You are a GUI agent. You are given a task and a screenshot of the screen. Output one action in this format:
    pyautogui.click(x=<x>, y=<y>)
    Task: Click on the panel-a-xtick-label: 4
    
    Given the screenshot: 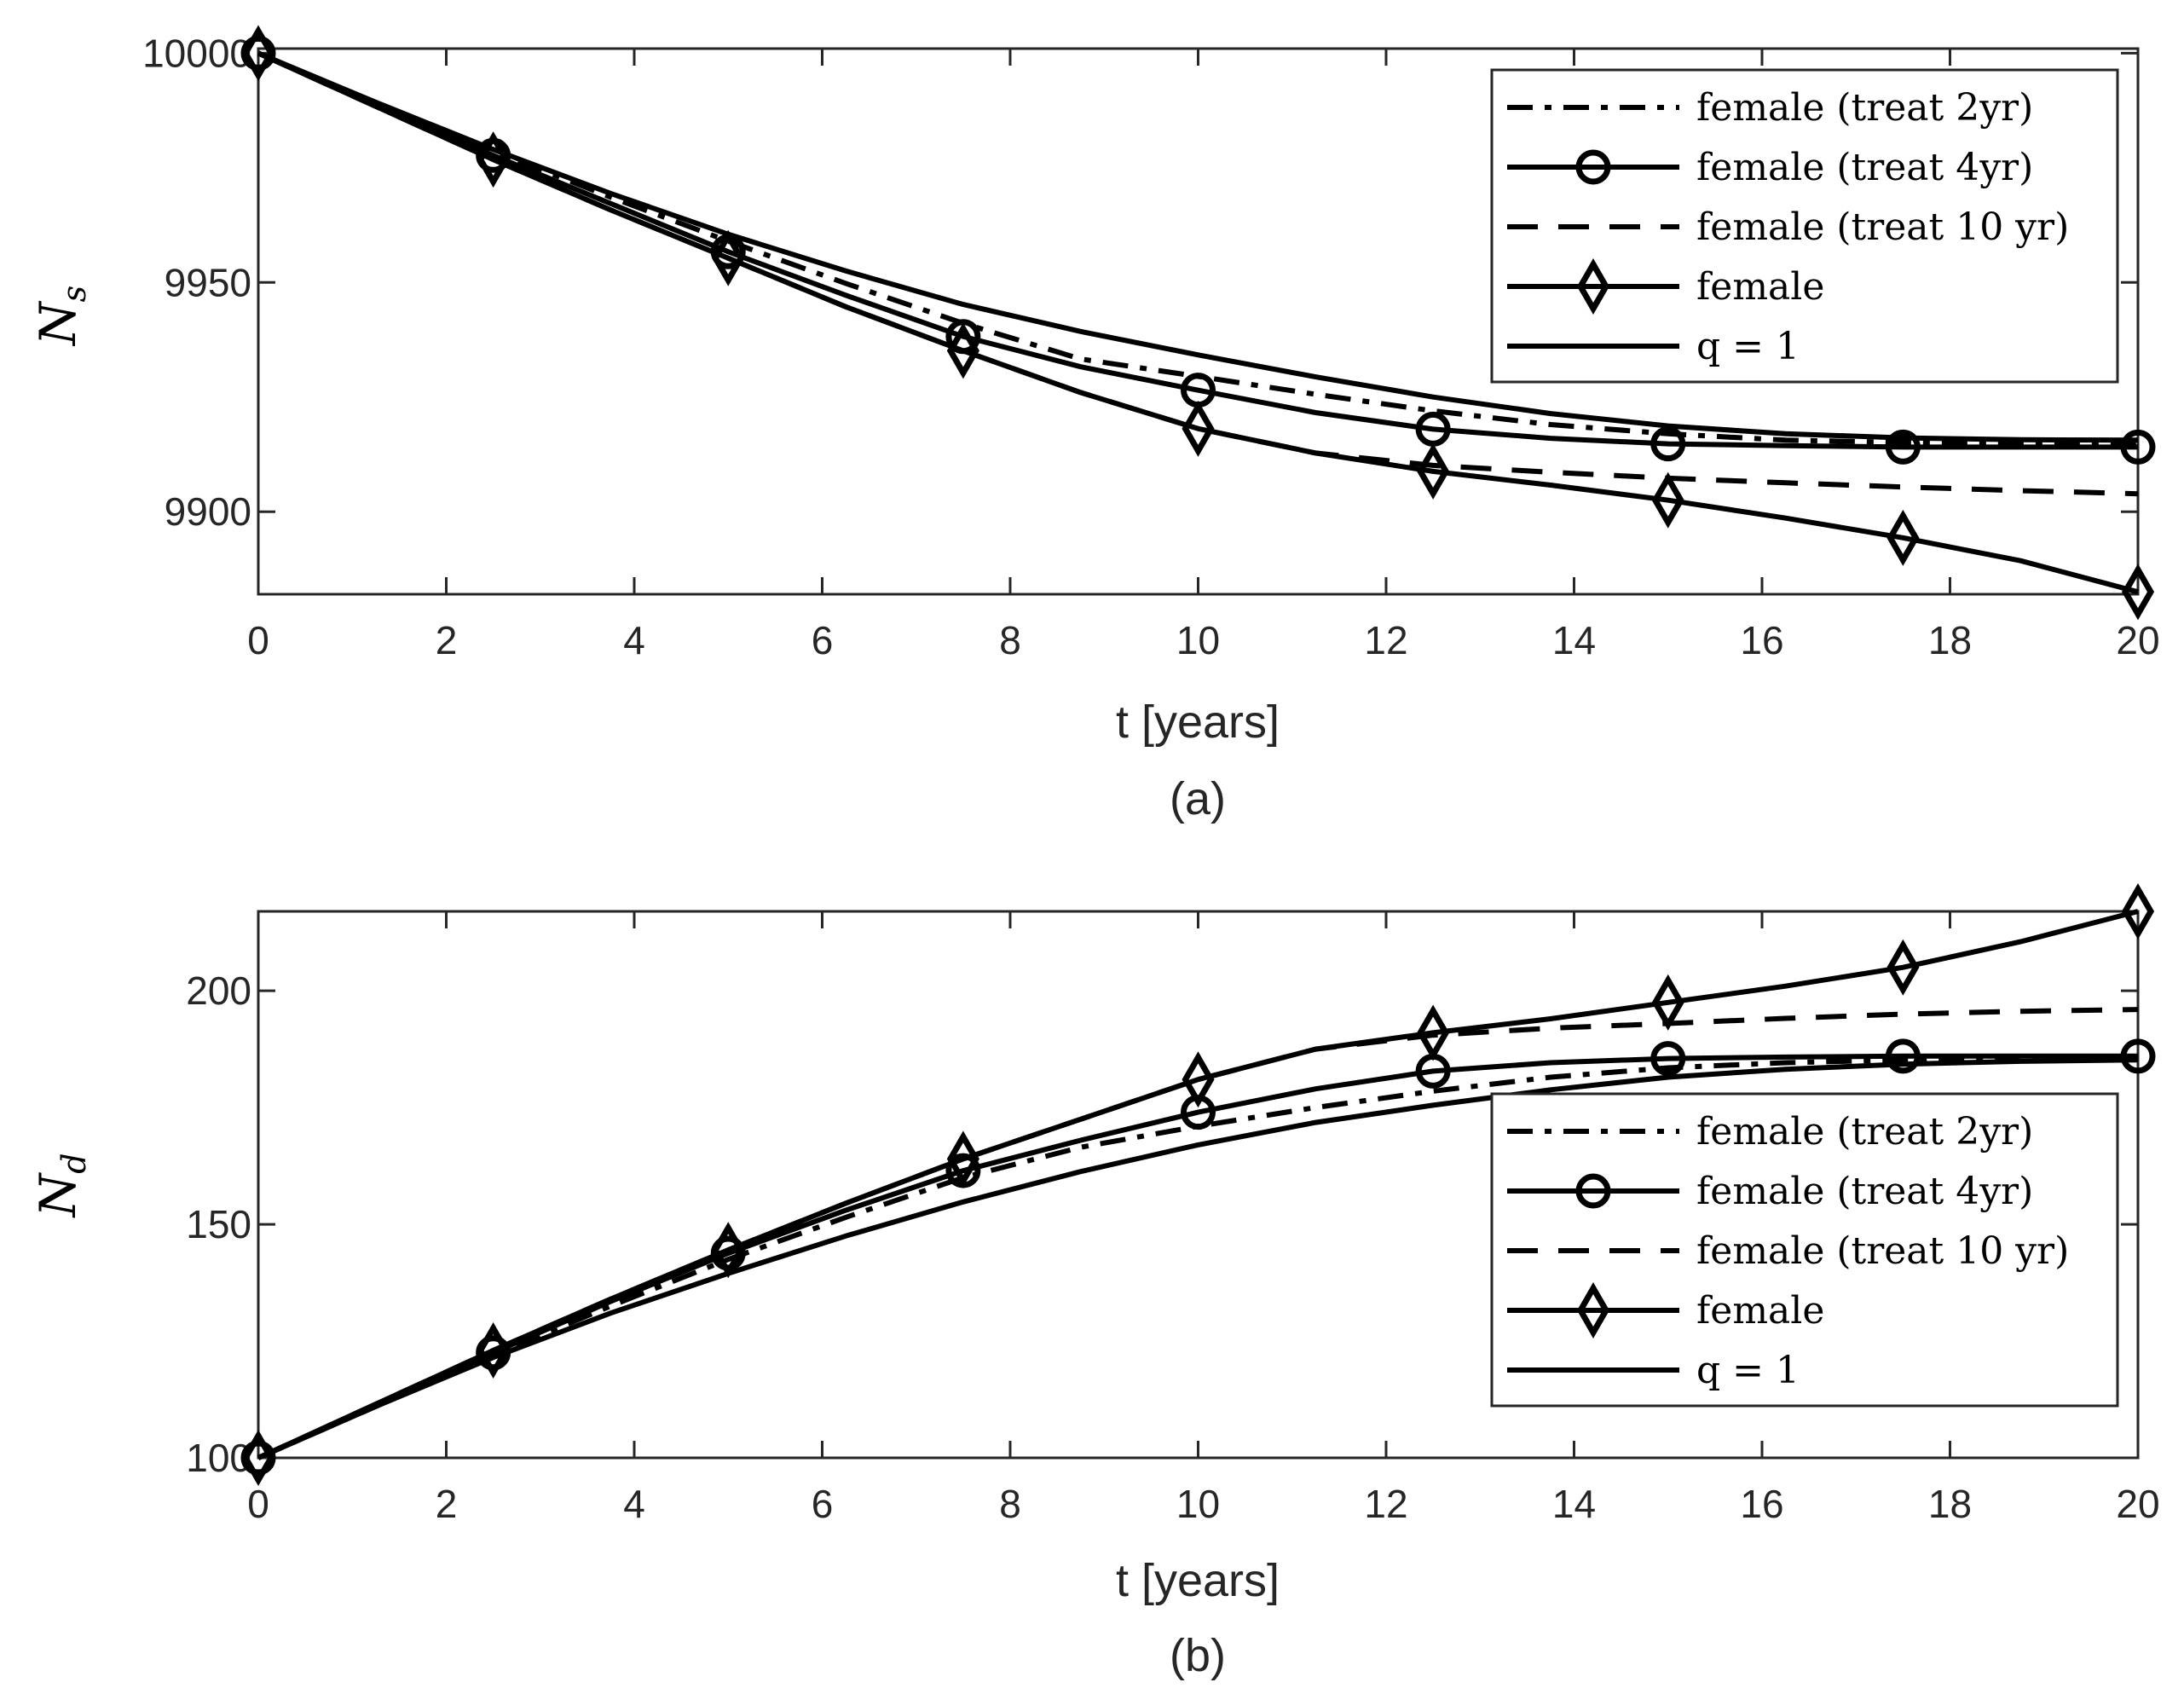 What is the action you would take?
    pyautogui.click(x=634, y=640)
    